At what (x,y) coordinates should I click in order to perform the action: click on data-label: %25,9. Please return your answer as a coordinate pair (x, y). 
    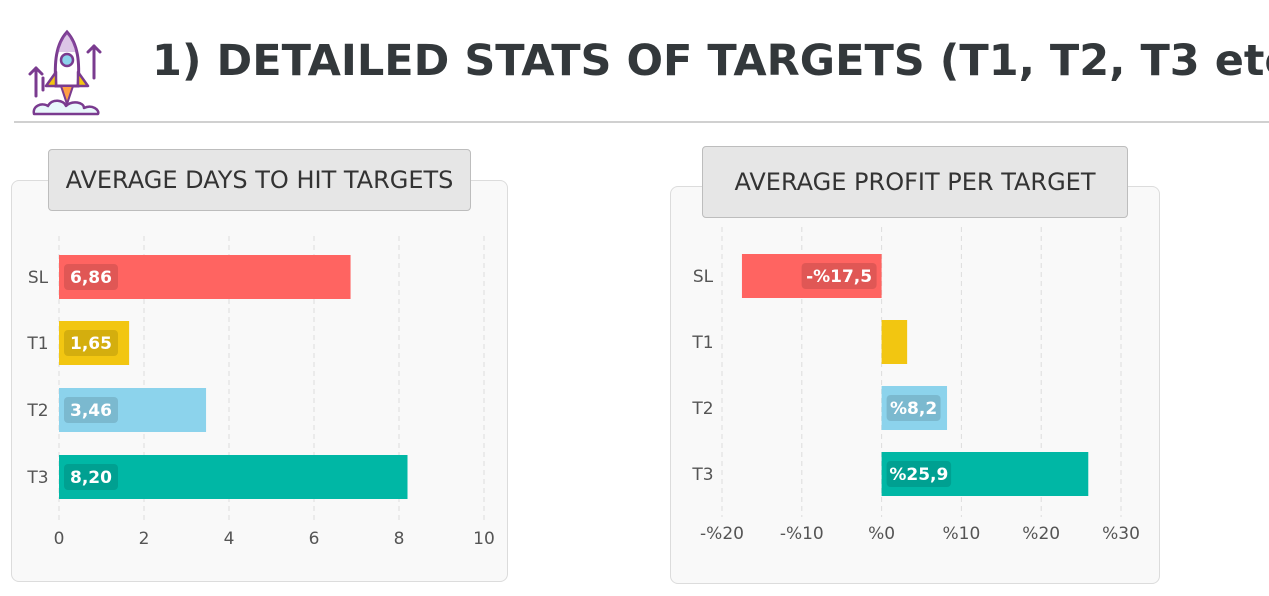
    Looking at the image, I should click on (918, 475).